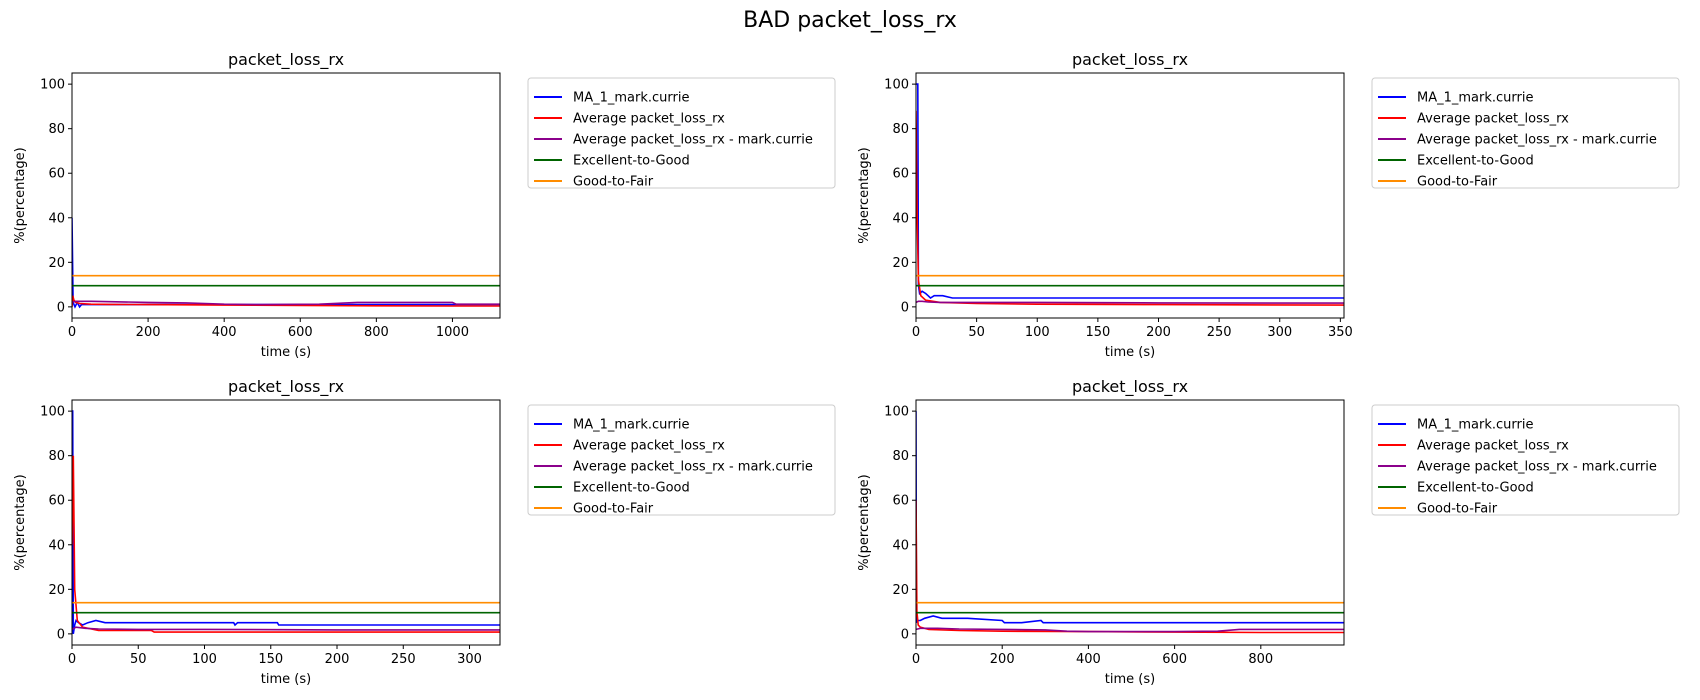 The image size is (1700, 700). Describe the element at coordinates (300, 332) in the screenshot. I see `x-tick-label: 600` at that location.